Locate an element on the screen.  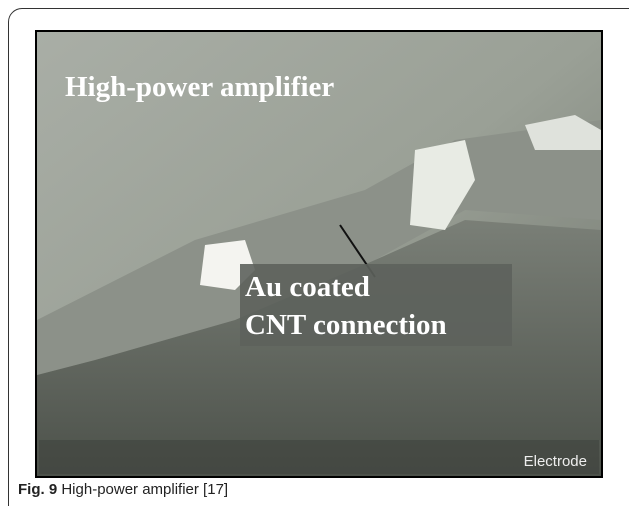
figure-label: Fig. 9 is located at coordinates (38, 489).